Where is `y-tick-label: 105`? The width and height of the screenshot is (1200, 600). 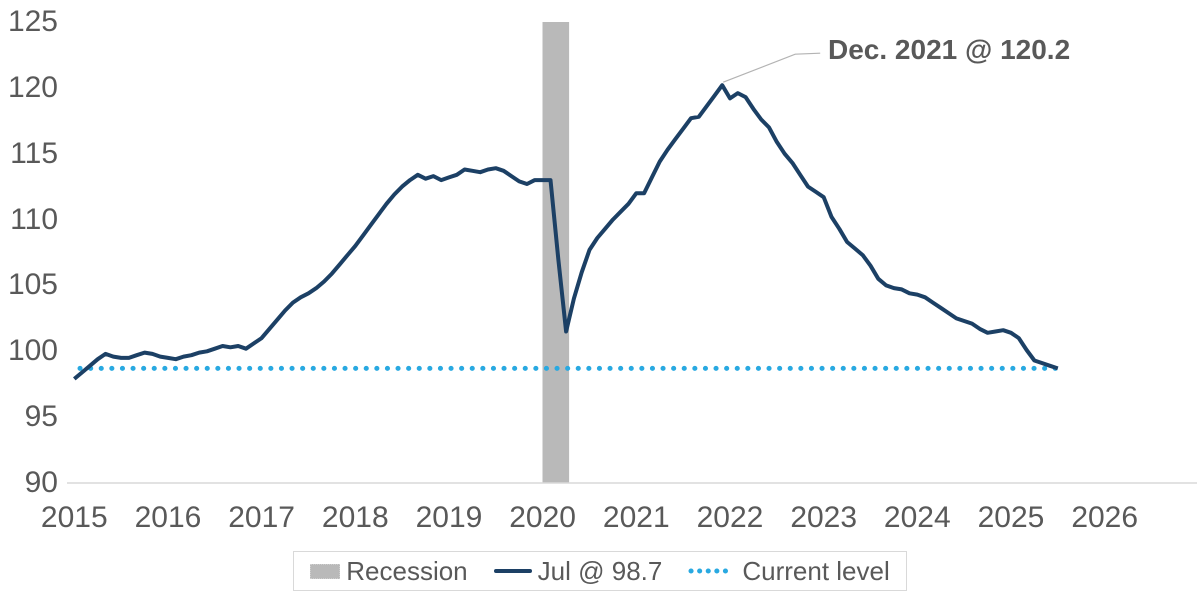 y-tick-label: 105 is located at coordinates (32, 285).